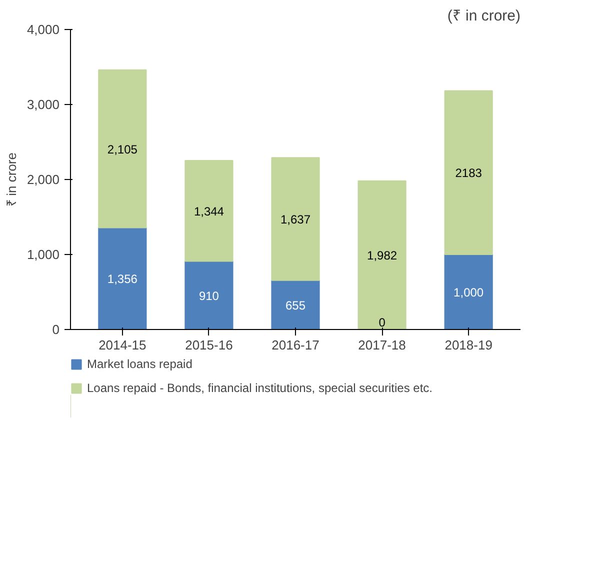  I want to click on data-label: 0, so click(382, 323).